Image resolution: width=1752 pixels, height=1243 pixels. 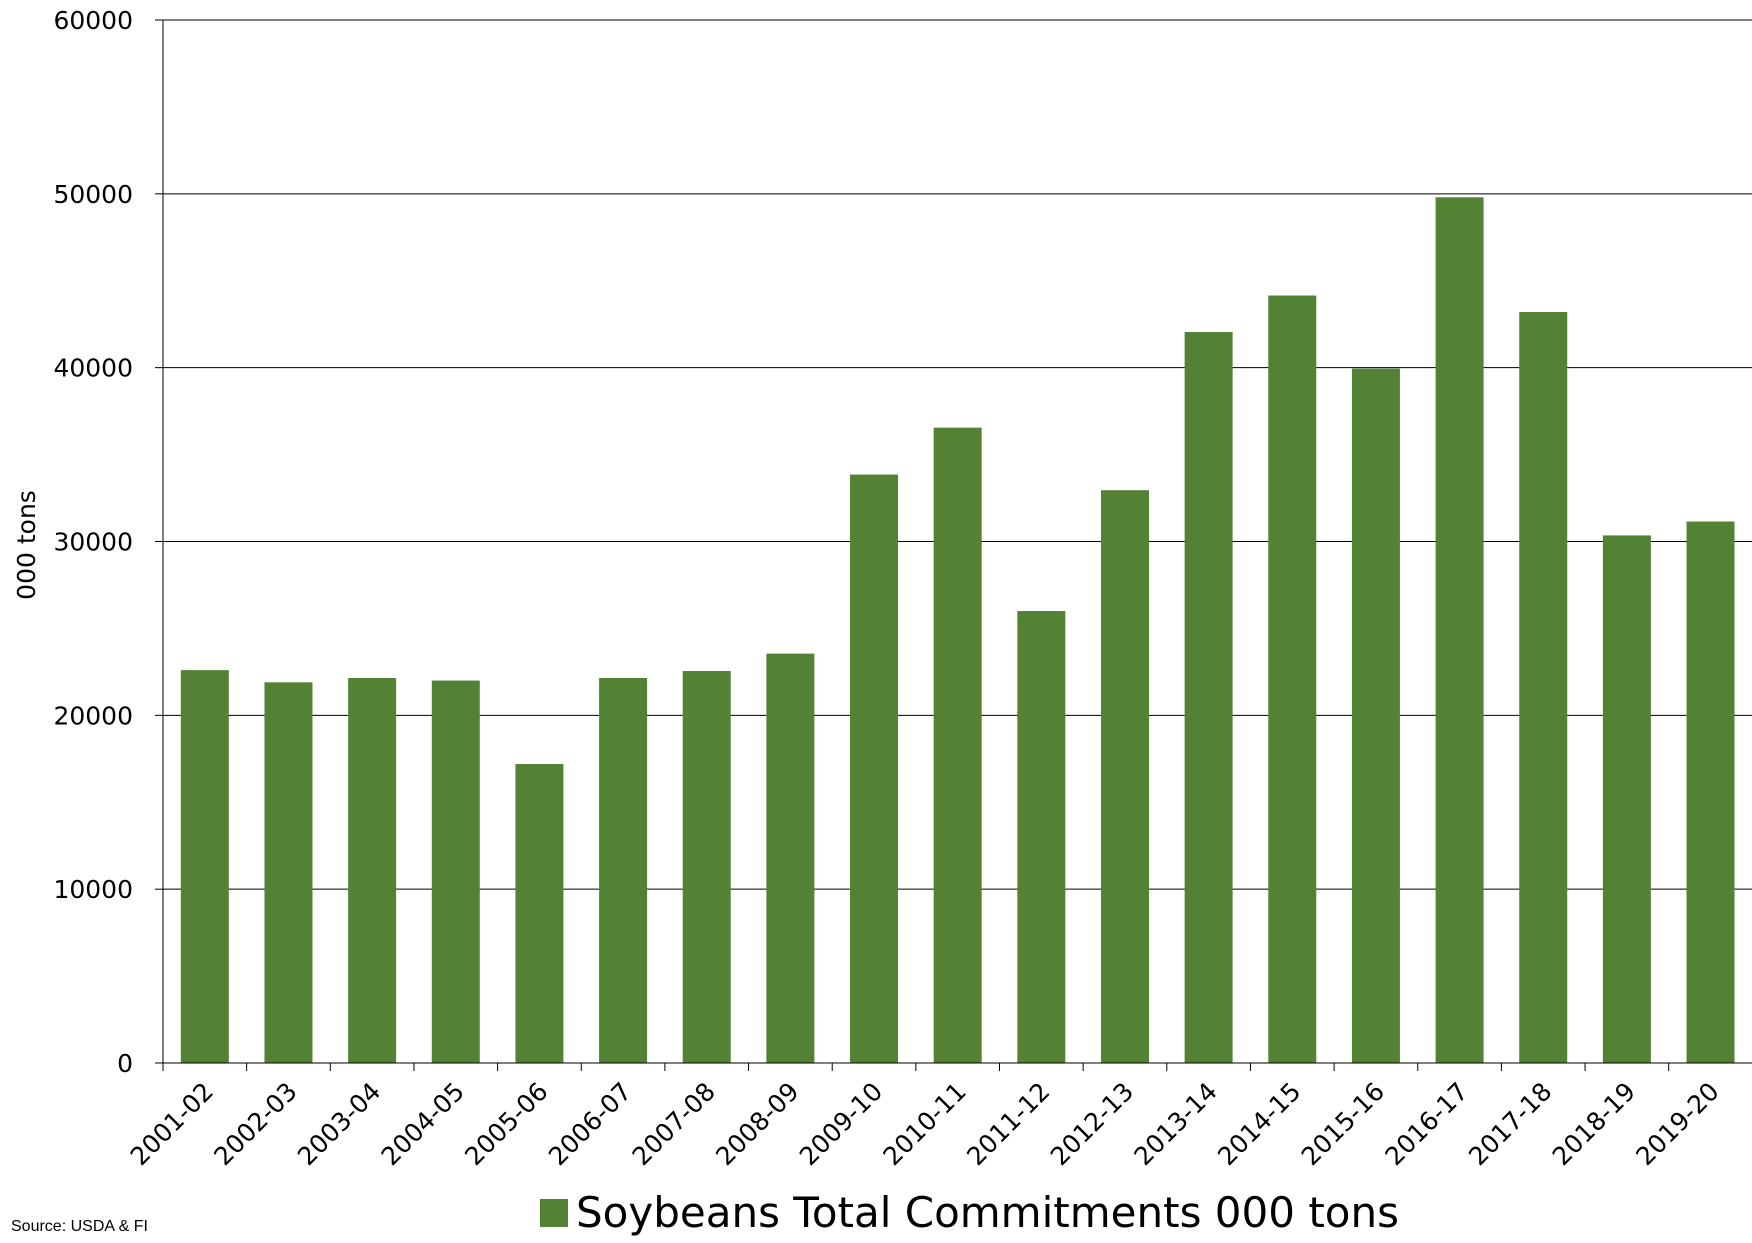 I want to click on y-tick-label: 40000, so click(x=93, y=368).